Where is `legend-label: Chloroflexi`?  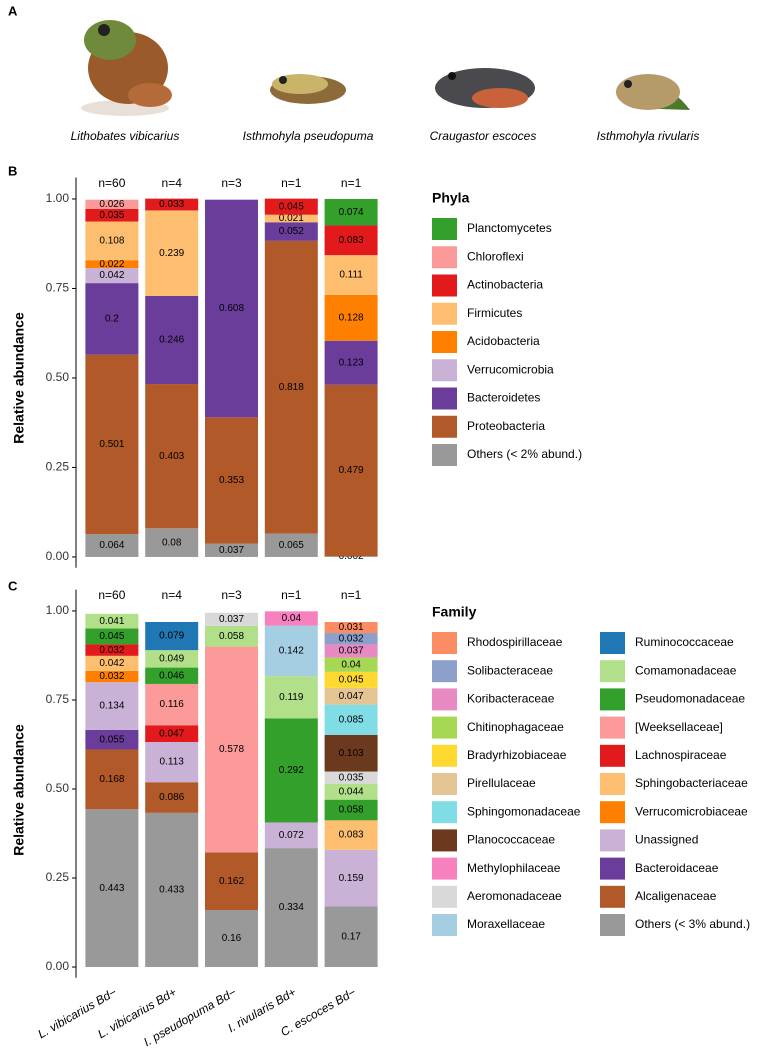 legend-label: Chloroflexi is located at coordinates (495, 256).